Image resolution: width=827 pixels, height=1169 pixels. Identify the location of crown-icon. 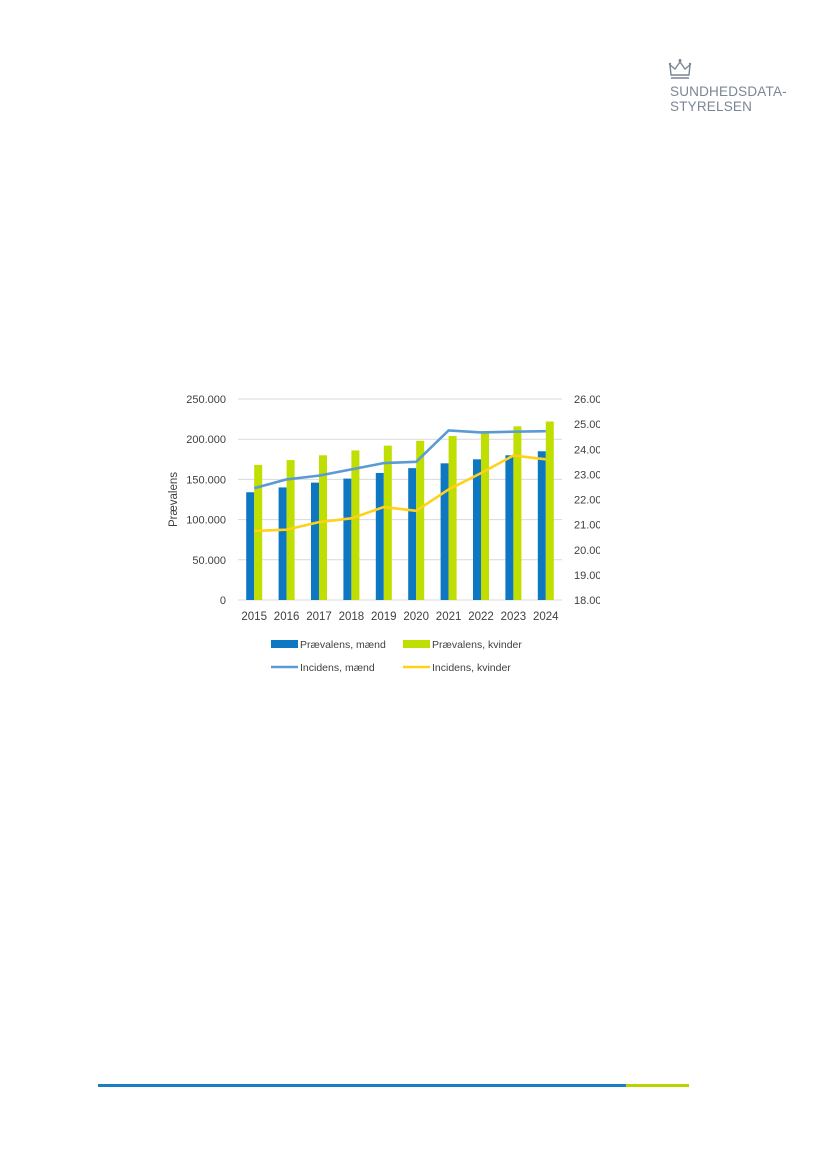
(680, 69).